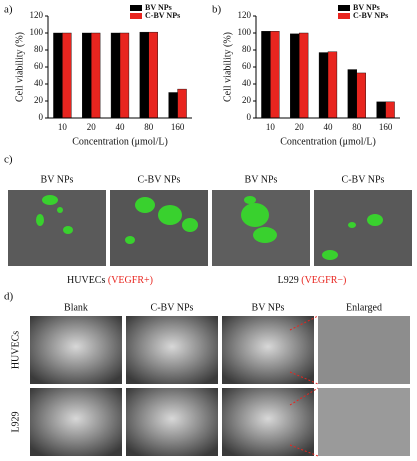  I want to click on row-label: L929, so click(15, 421).